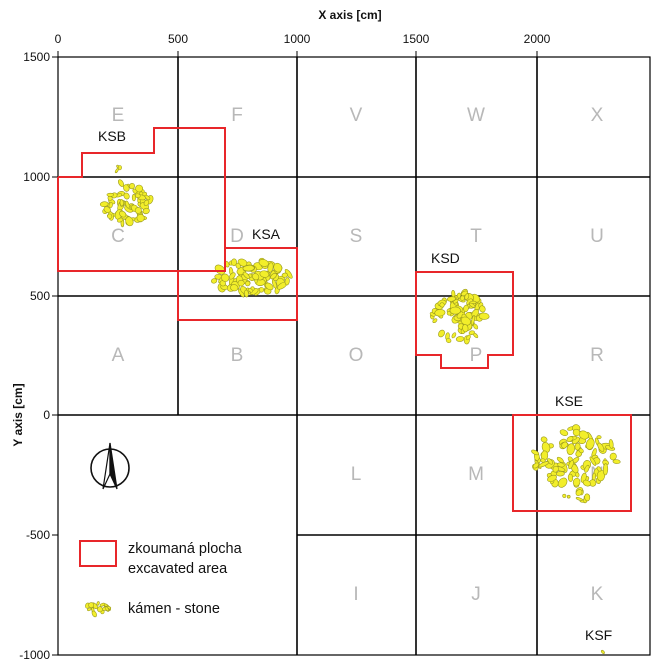  I want to click on legend-excavated-line1: zkoumaná plocha, so click(185, 549).